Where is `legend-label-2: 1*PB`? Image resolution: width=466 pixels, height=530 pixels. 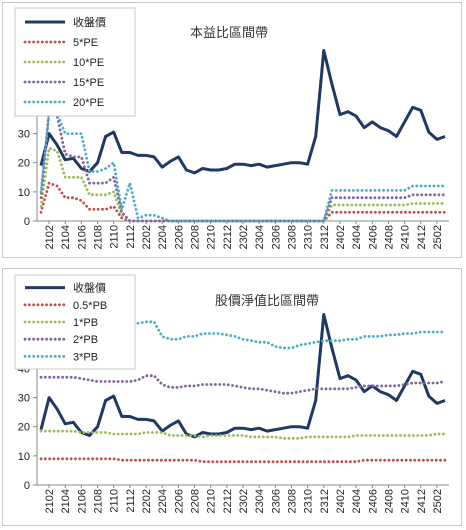 legend-label-2: 1*PB is located at coordinates (85, 323).